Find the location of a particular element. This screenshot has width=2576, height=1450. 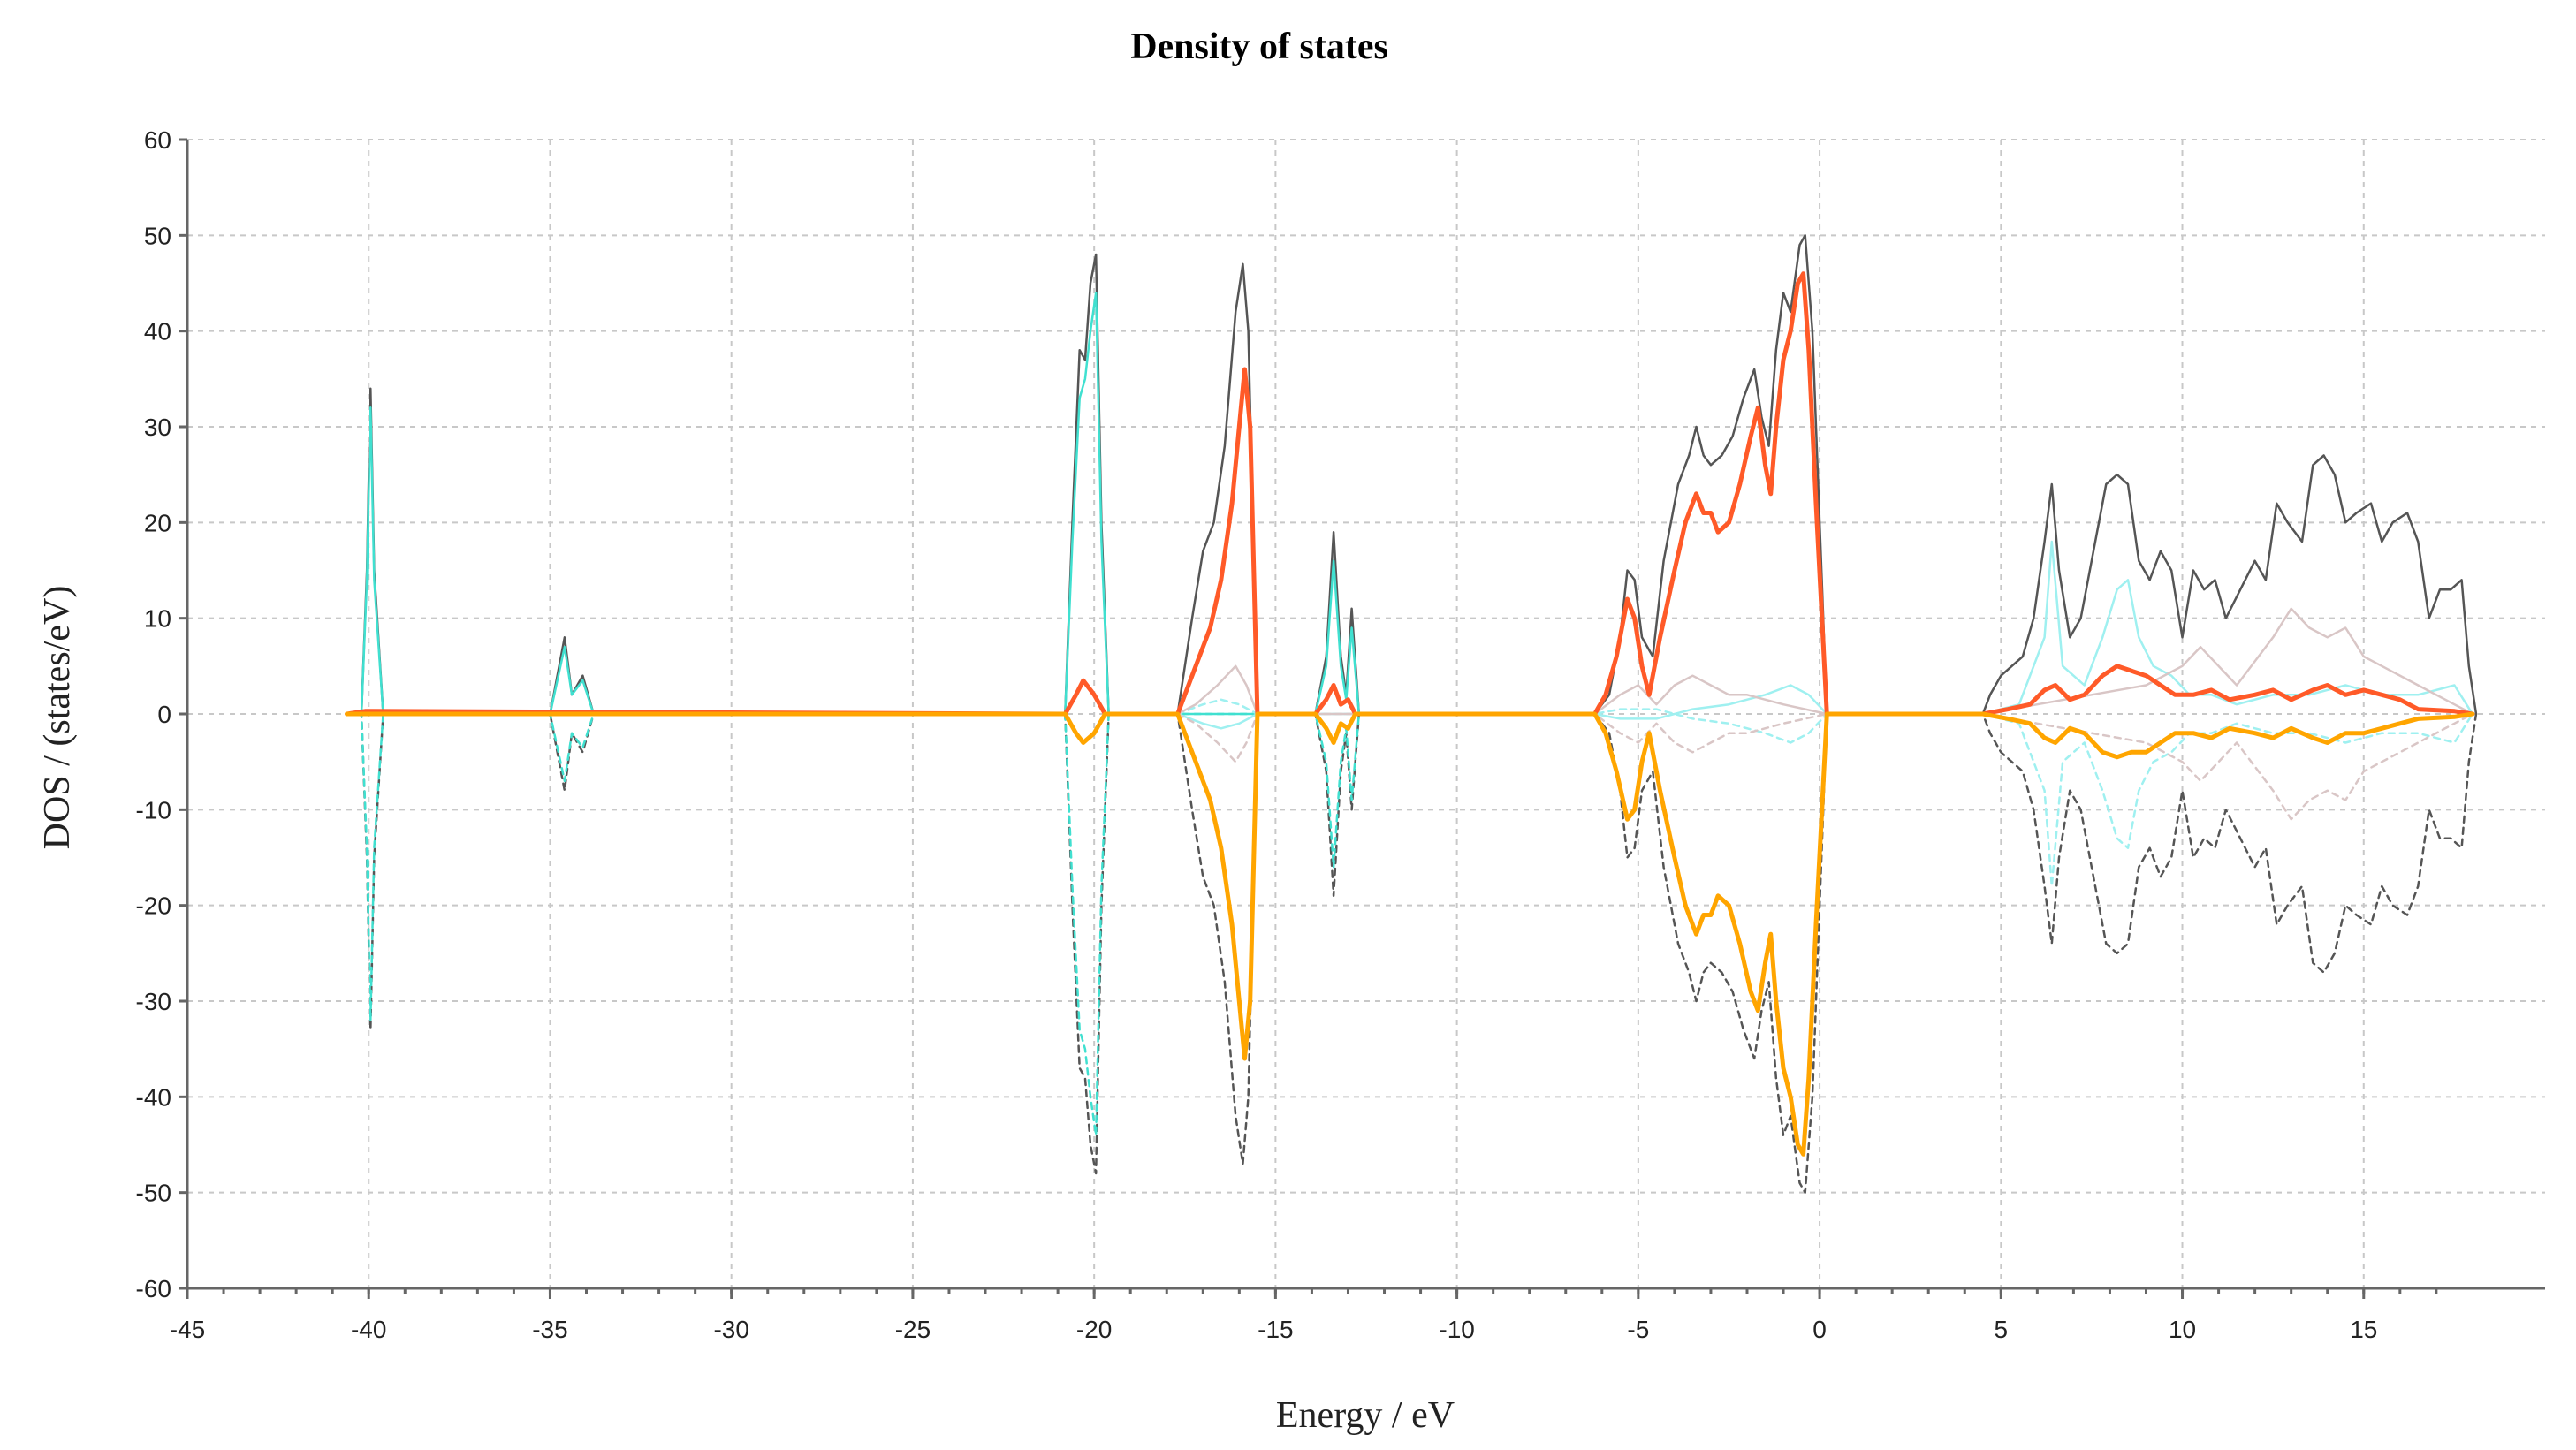

x-tick-label: -45 is located at coordinates (187, 1329).